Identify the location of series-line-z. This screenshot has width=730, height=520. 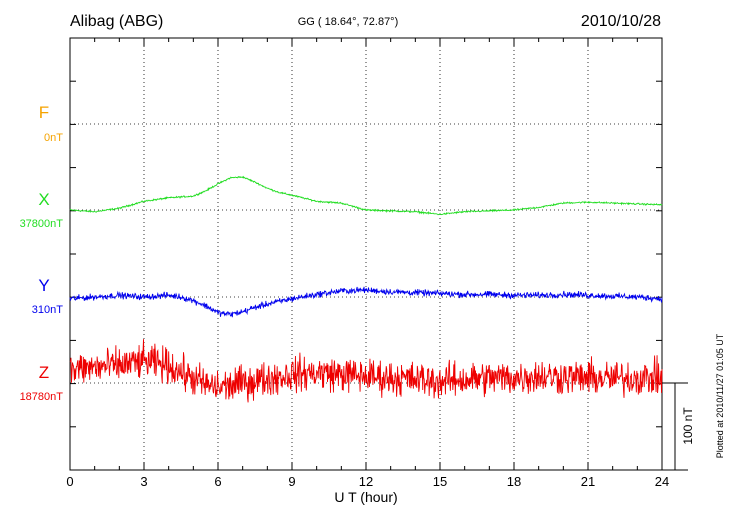
(366, 371).